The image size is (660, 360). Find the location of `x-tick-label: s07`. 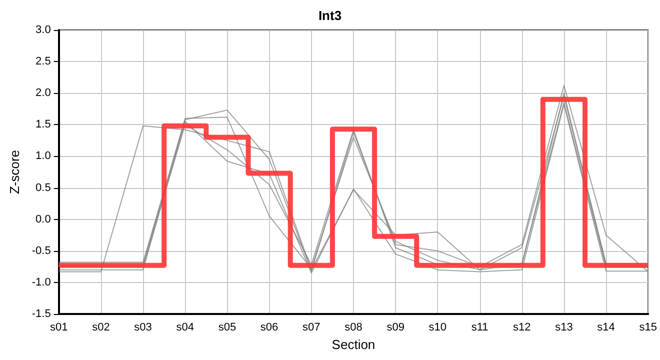

x-tick-label: s07 is located at coordinates (311, 328).